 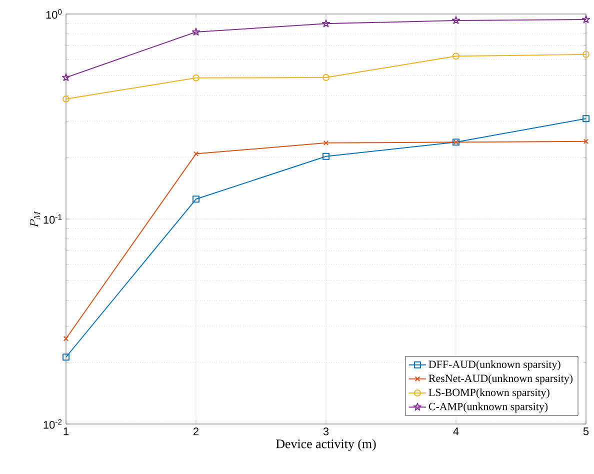 I want to click on y-tick-label: 10$^{-1}$, so click(x=53, y=219).